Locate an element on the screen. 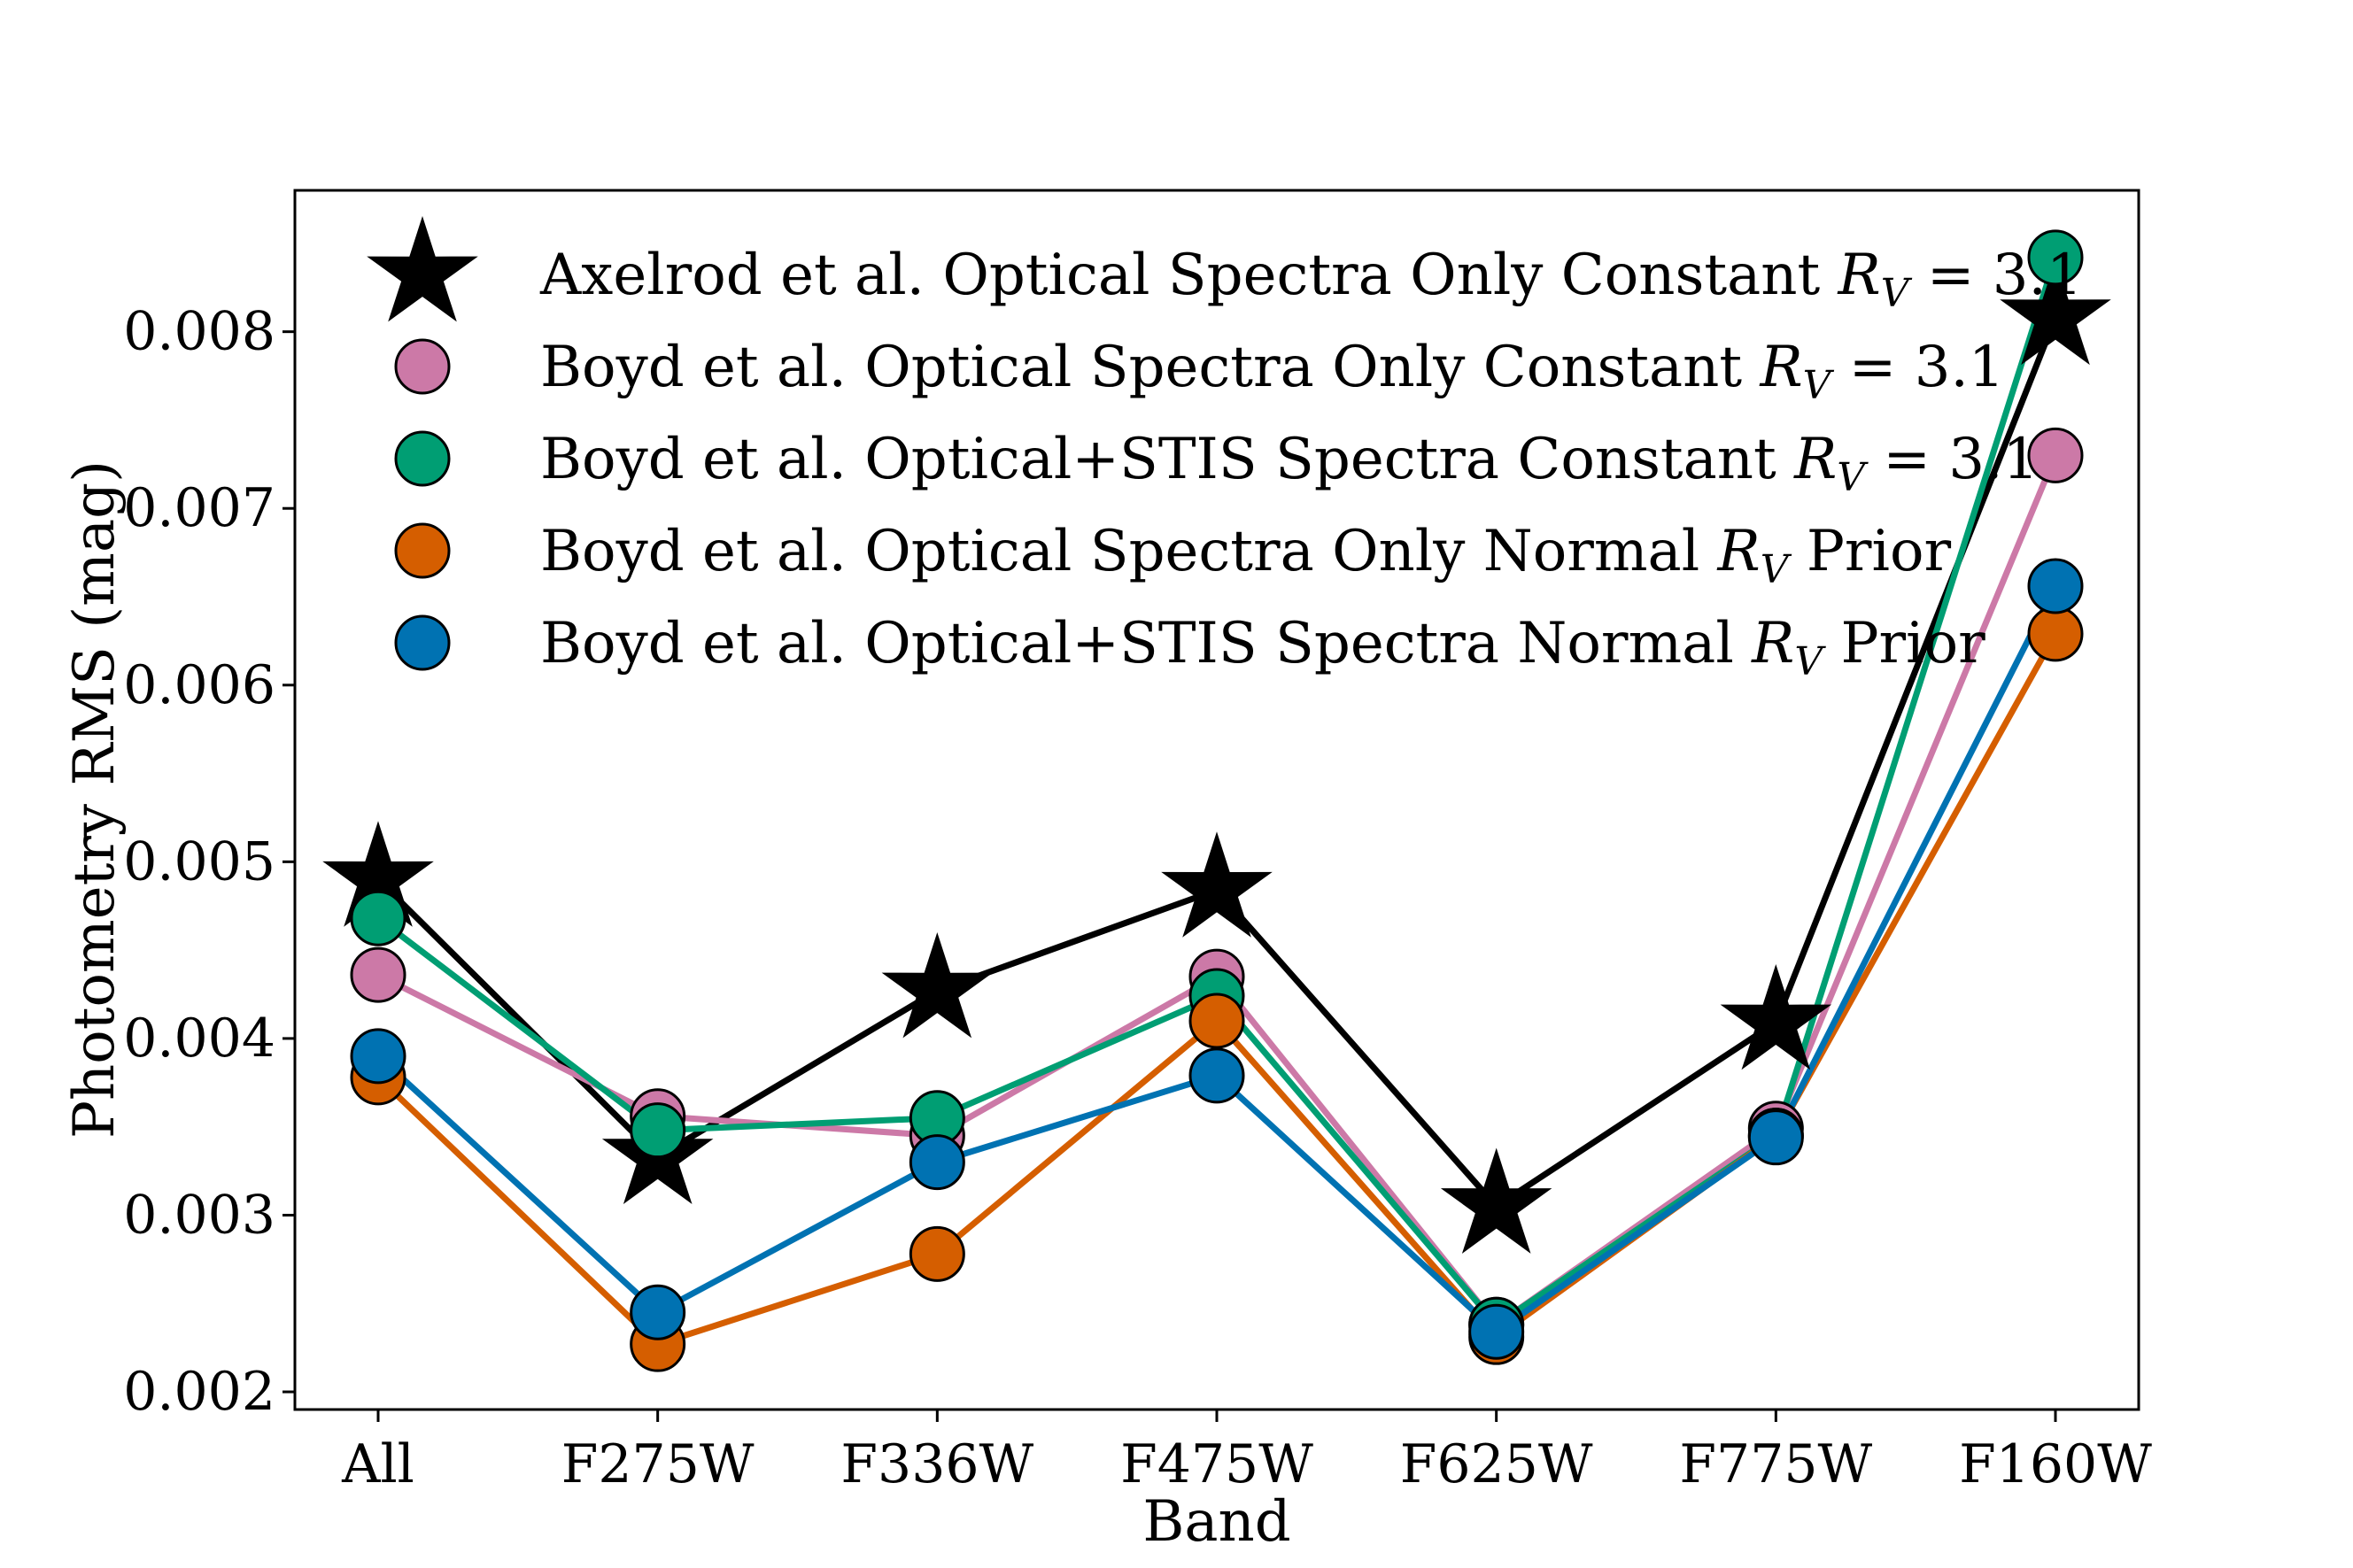 The height and width of the screenshot is (1568, 2353). x-tick-label: F625W is located at coordinates (1496, 1464).